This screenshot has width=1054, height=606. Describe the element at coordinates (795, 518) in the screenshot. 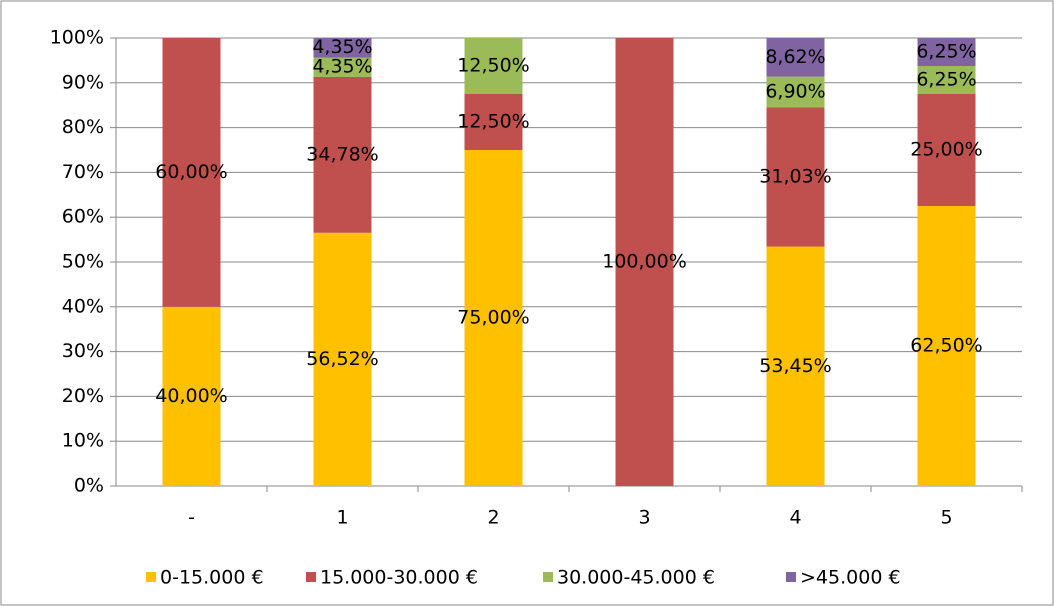

I see `x-tick-label: 4` at that location.